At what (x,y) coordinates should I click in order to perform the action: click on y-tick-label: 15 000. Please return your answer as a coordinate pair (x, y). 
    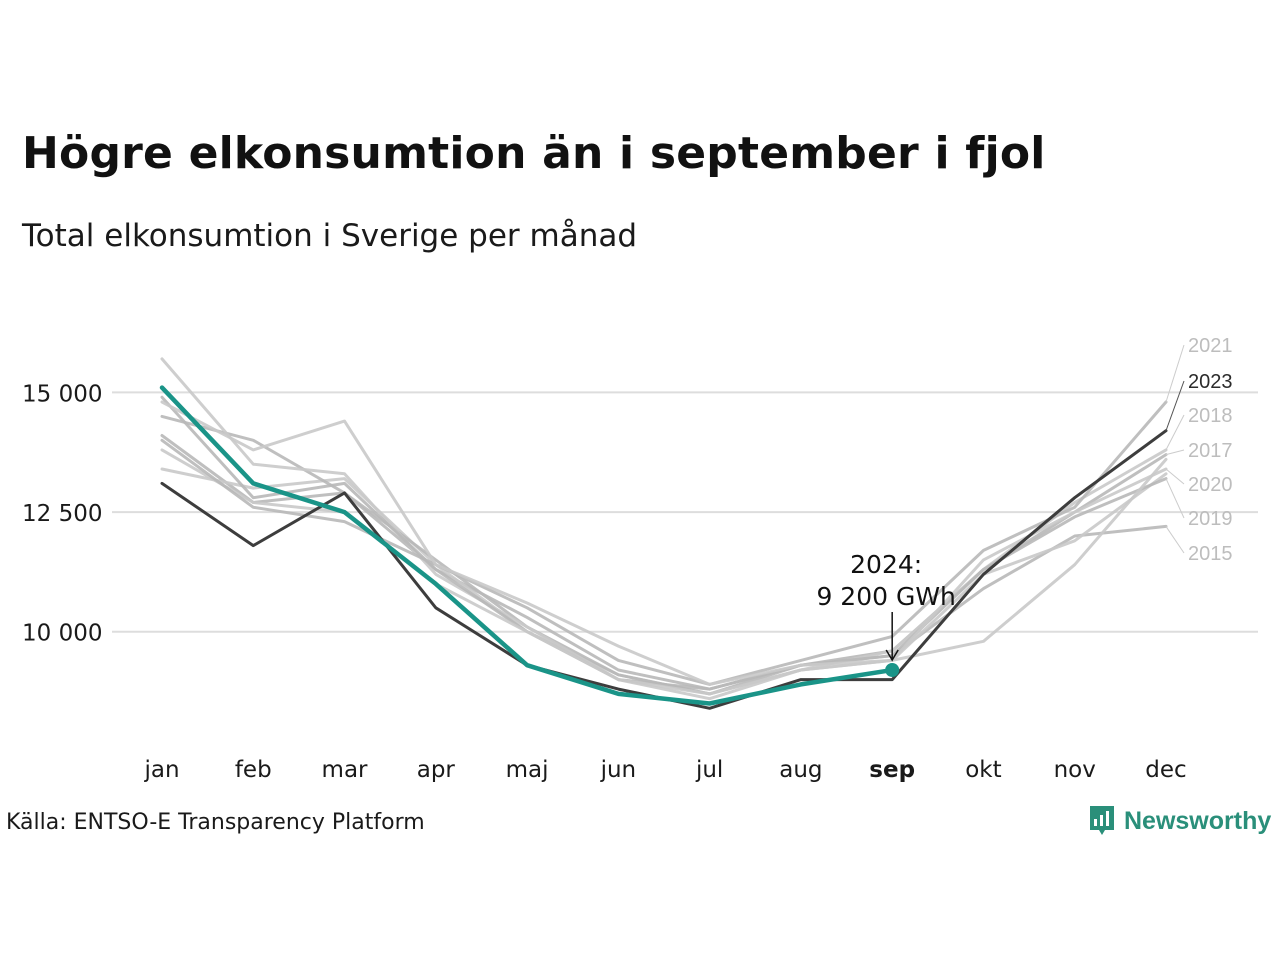
    Looking at the image, I should click on (62, 394).